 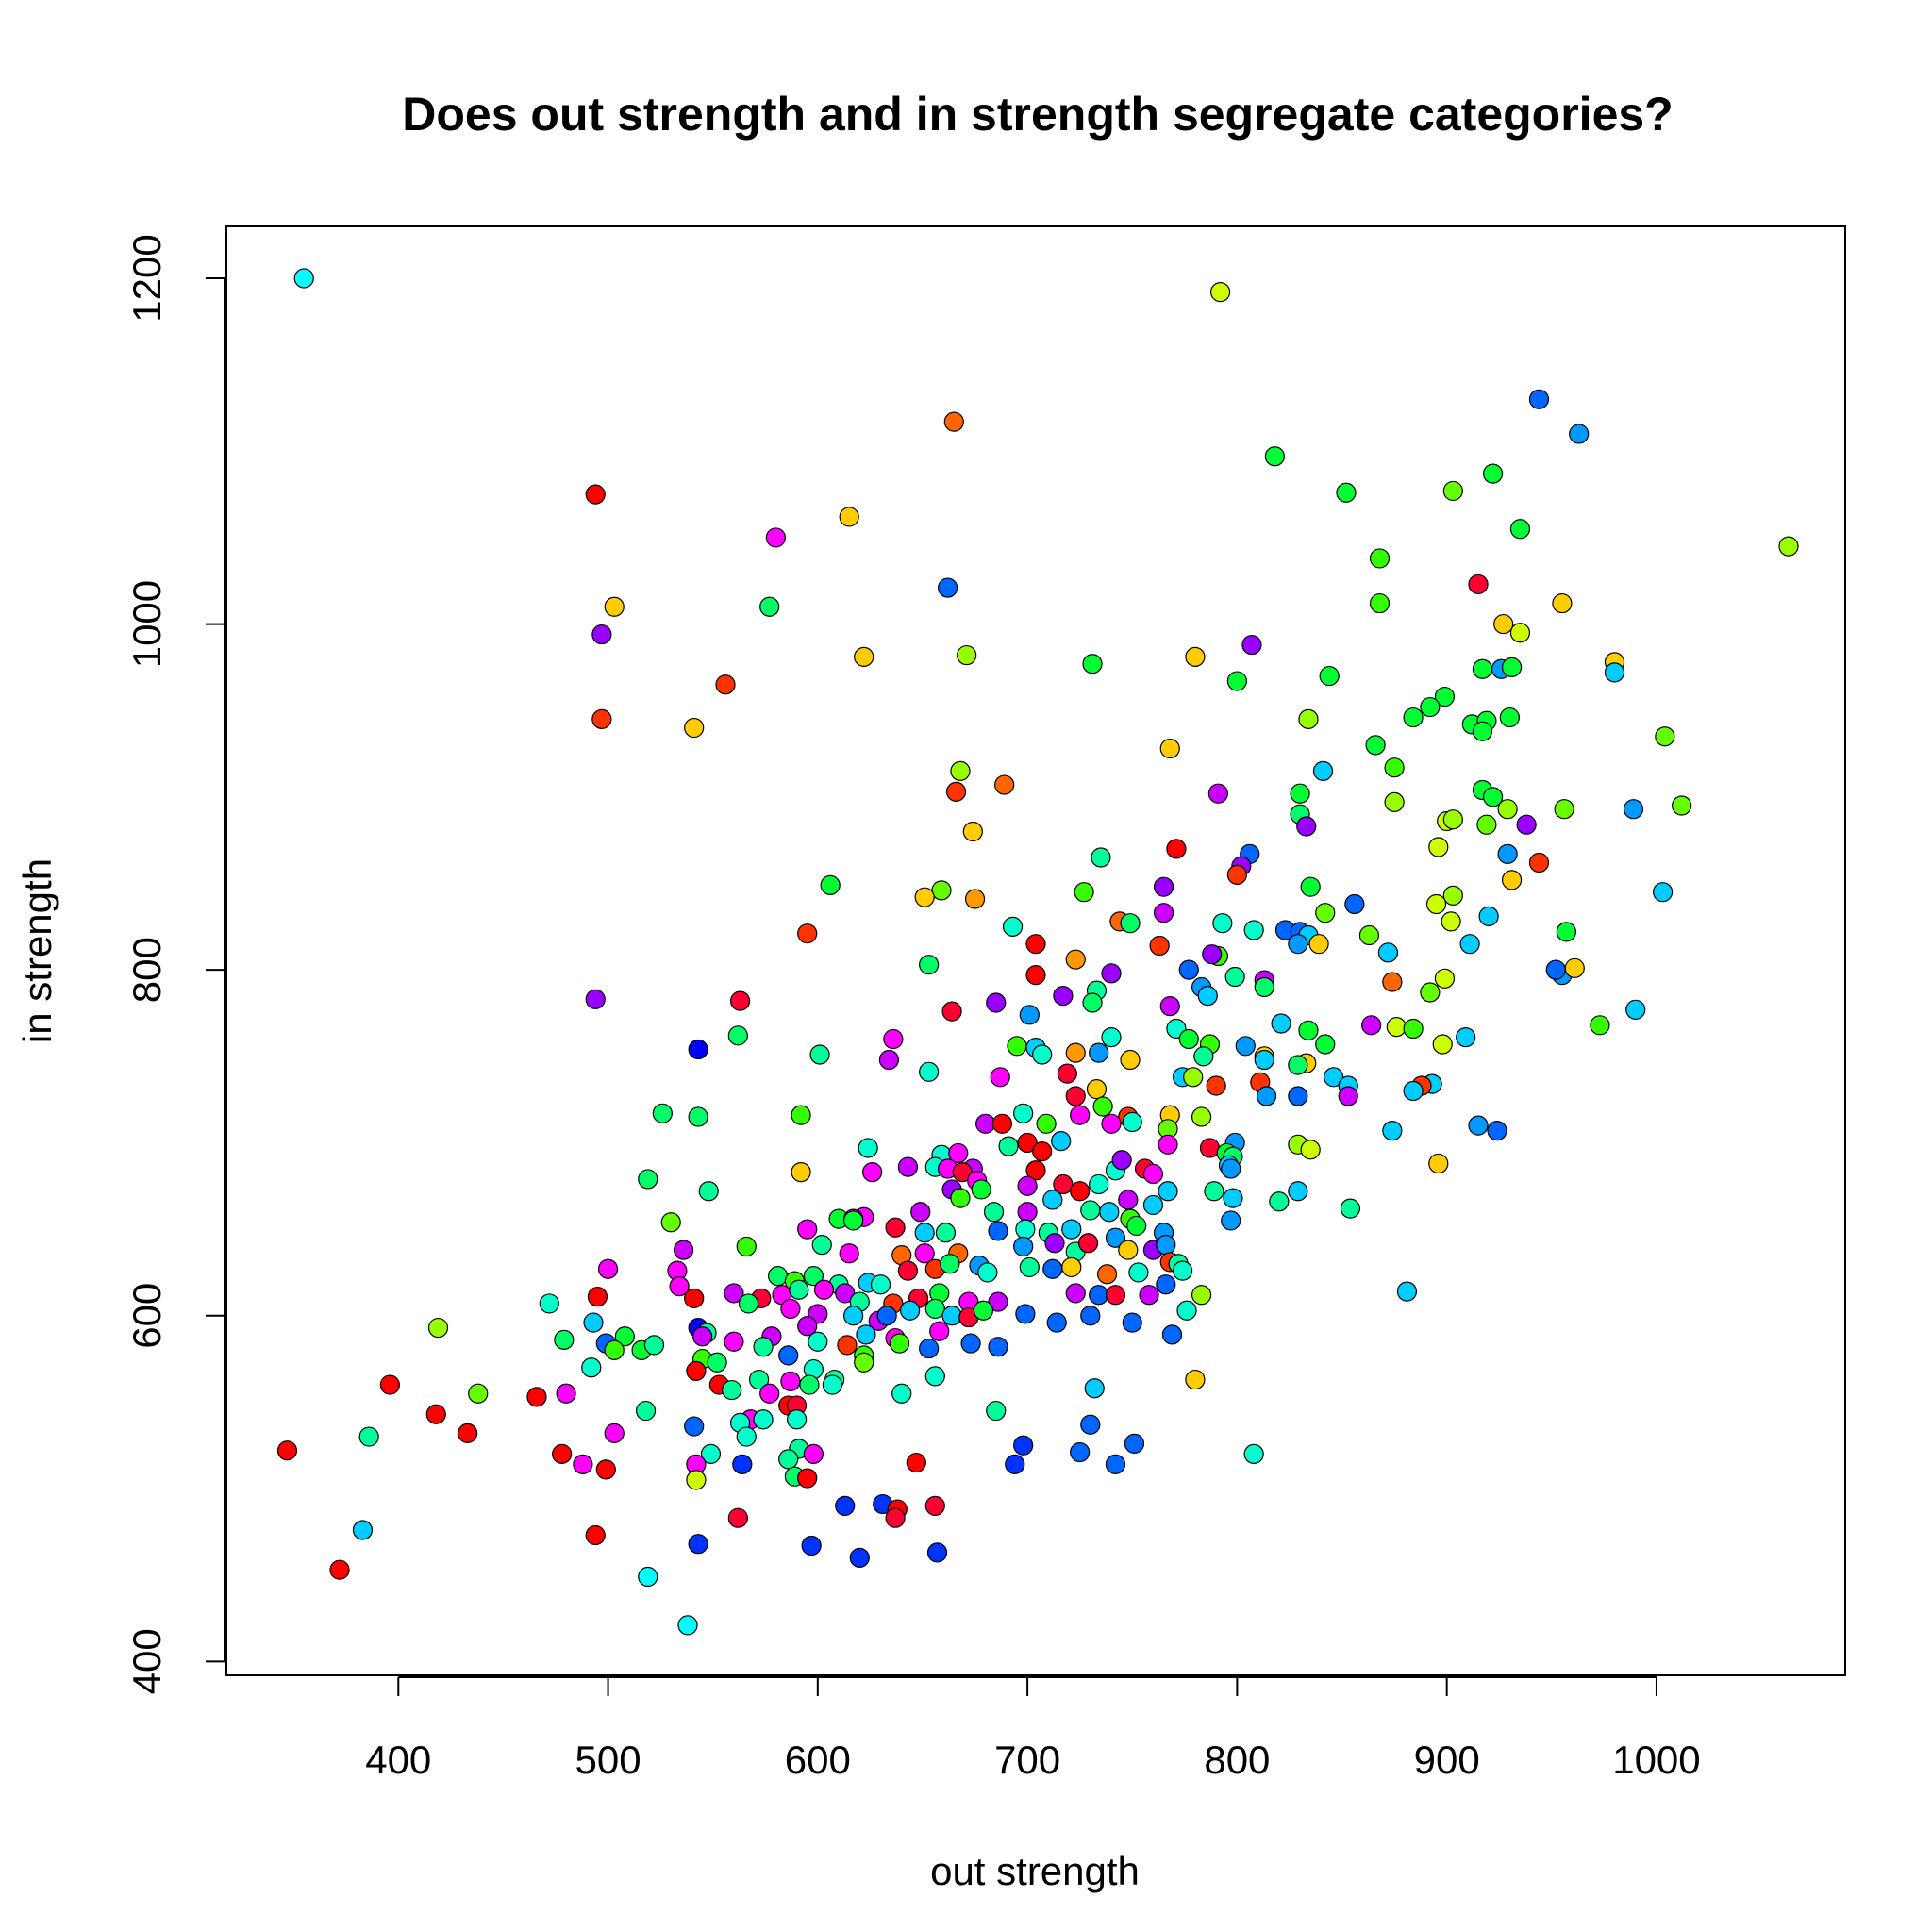 I want to click on x-tick-label: 500, so click(x=608, y=1760).